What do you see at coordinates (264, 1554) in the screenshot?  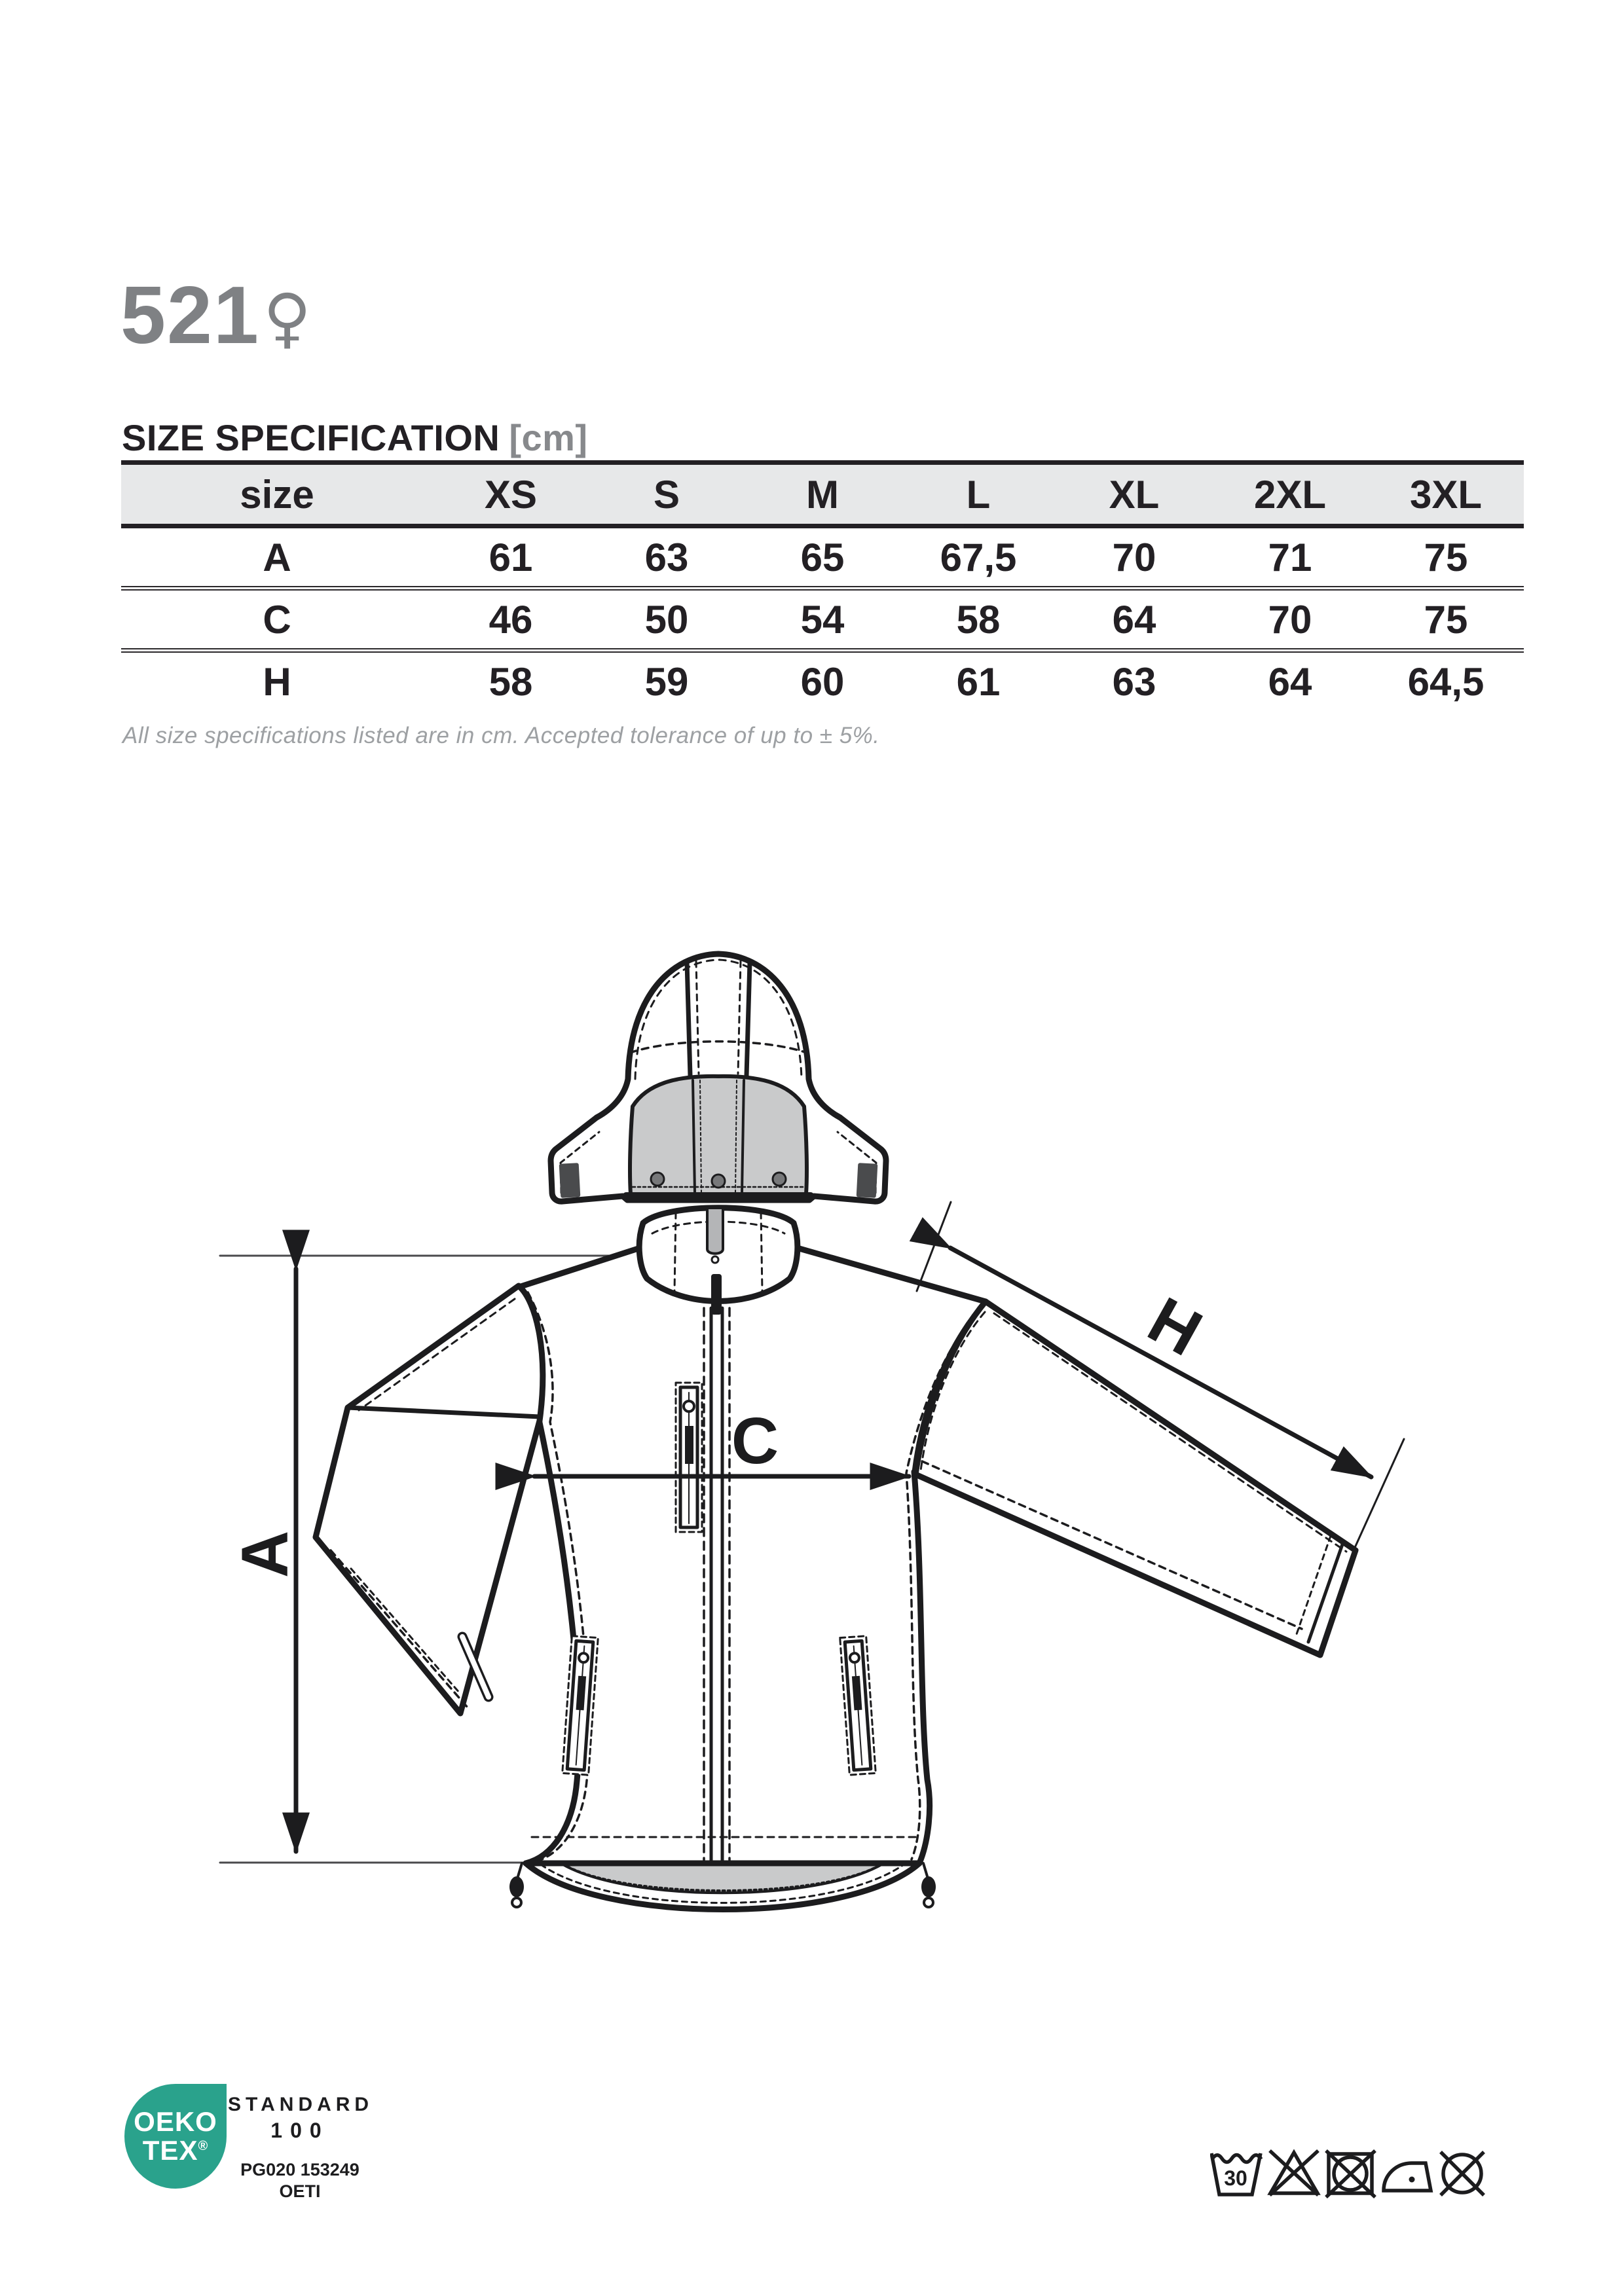 I see `label-A: A` at bounding box center [264, 1554].